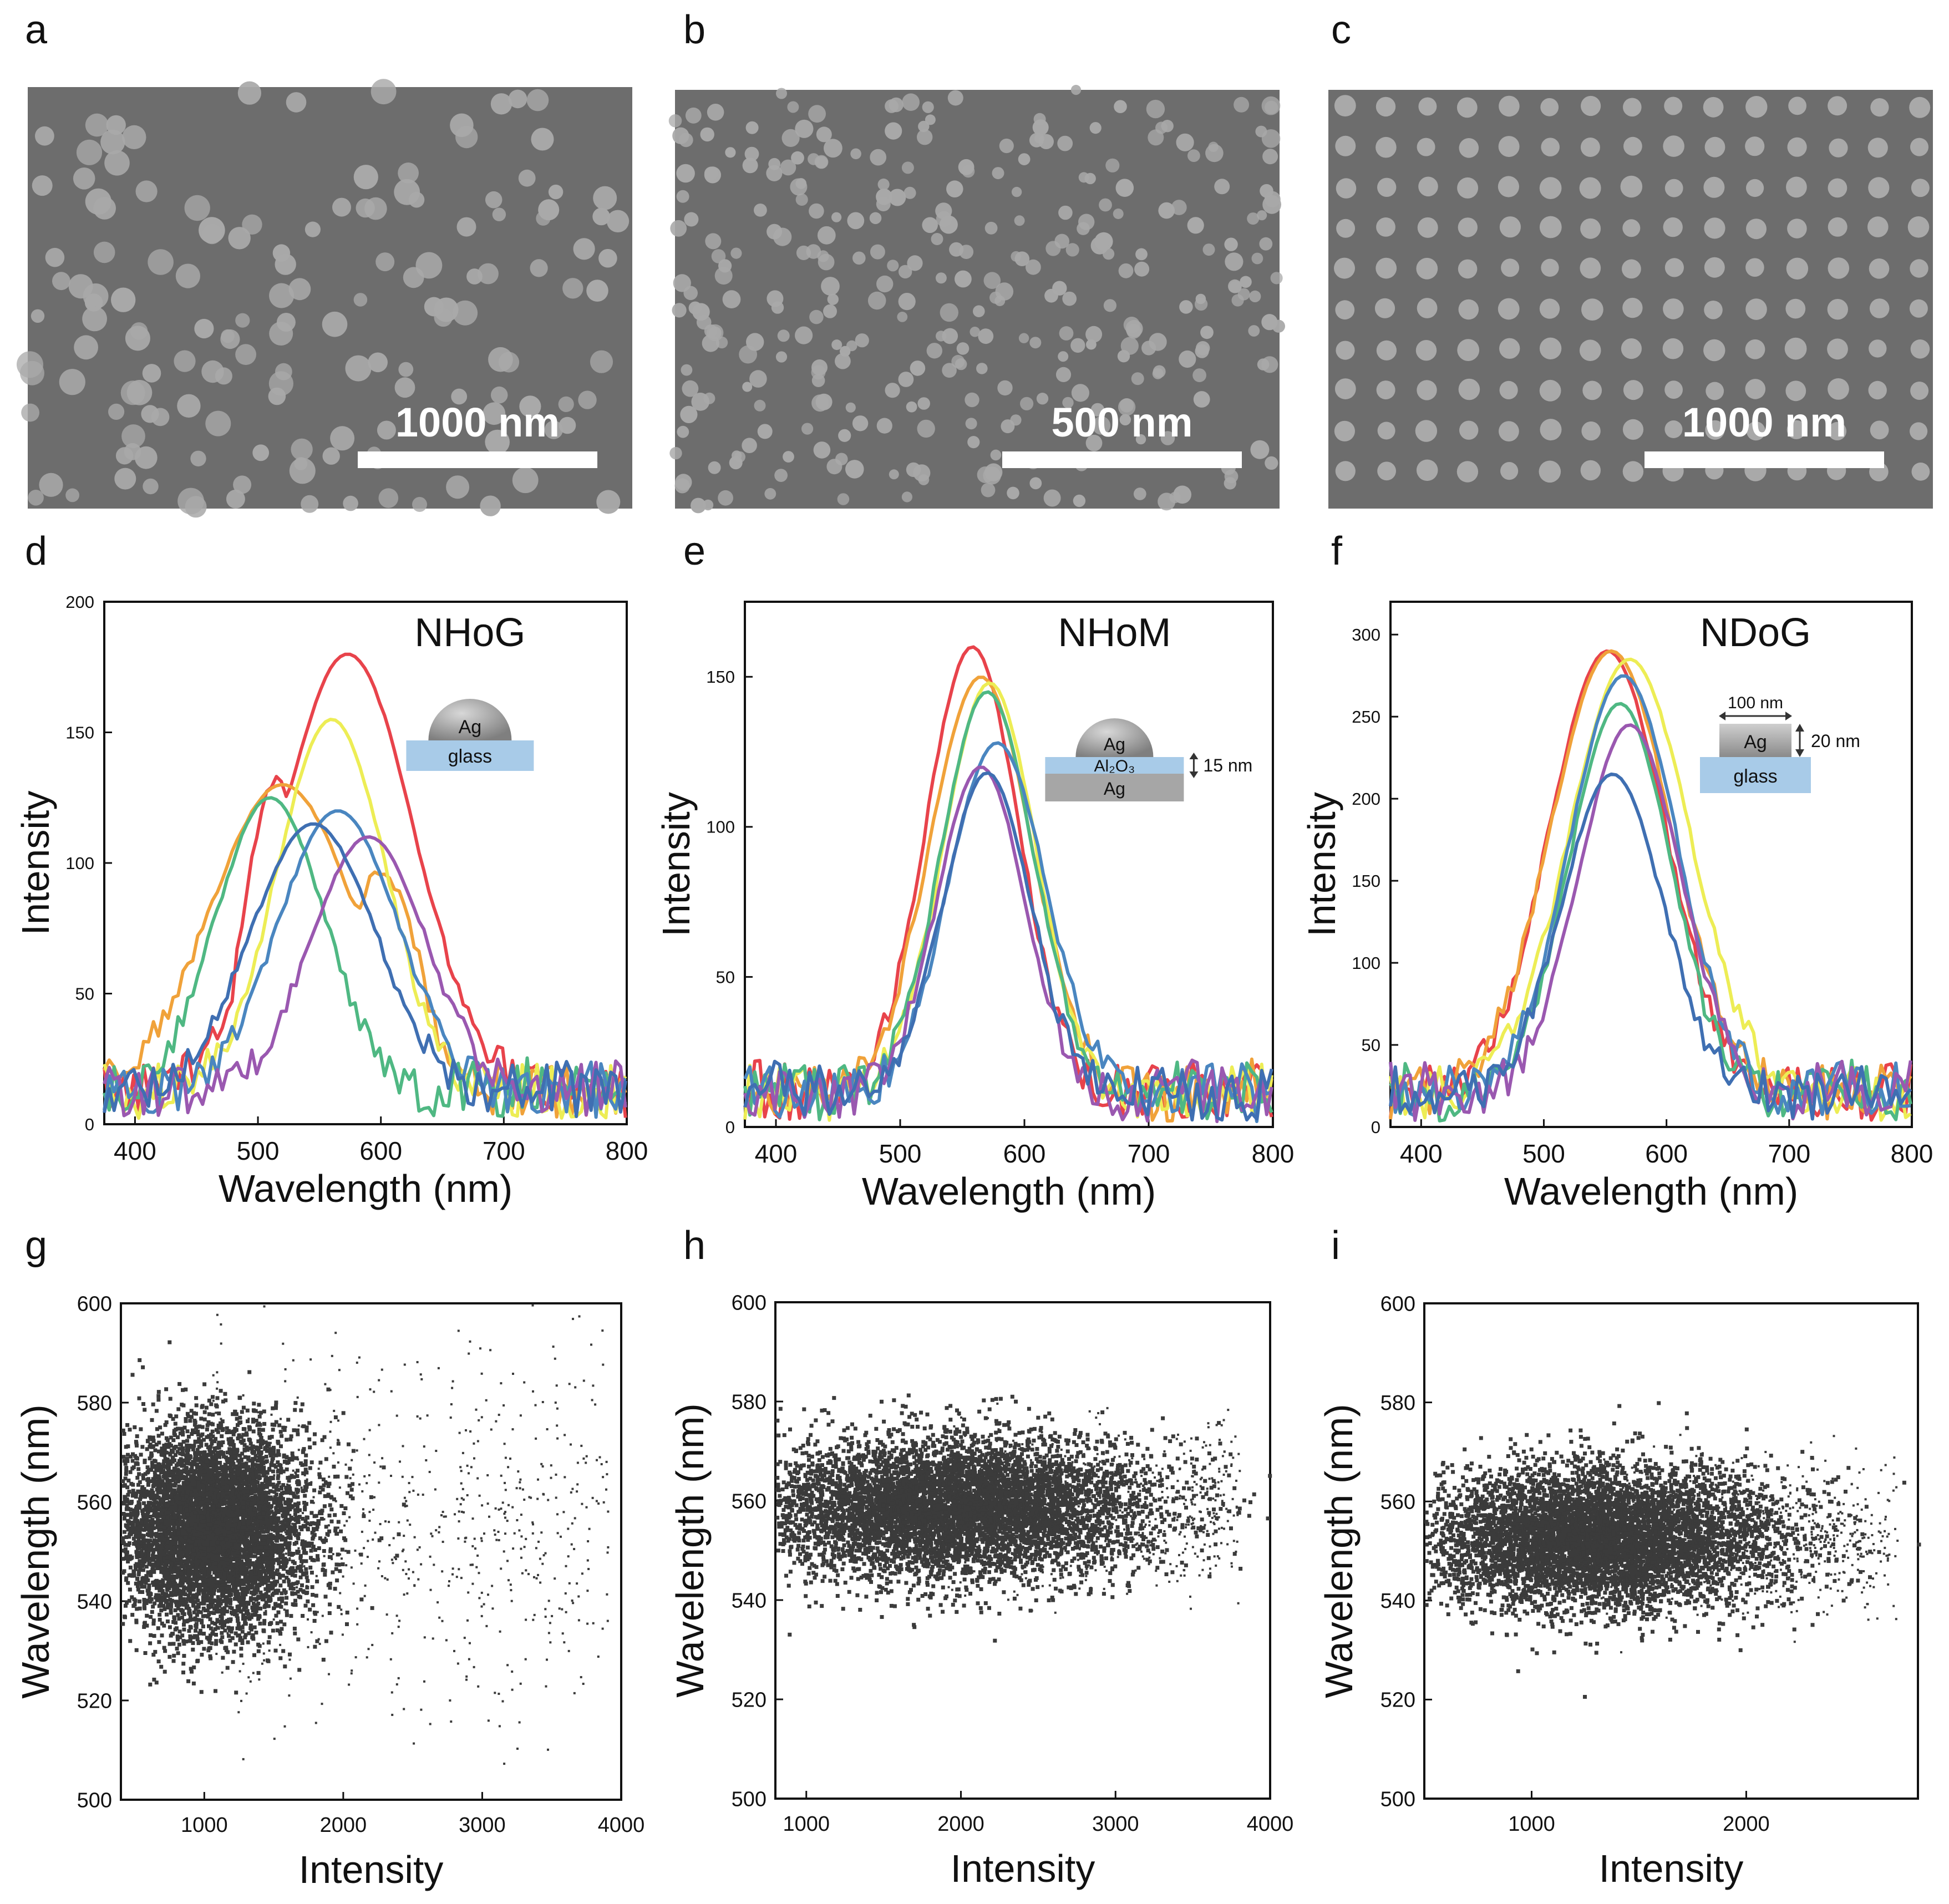 Image resolution: width=1949 pixels, height=1904 pixels. Describe the element at coordinates (365, 964) in the screenshot. I see `series-line-blue` at that location.